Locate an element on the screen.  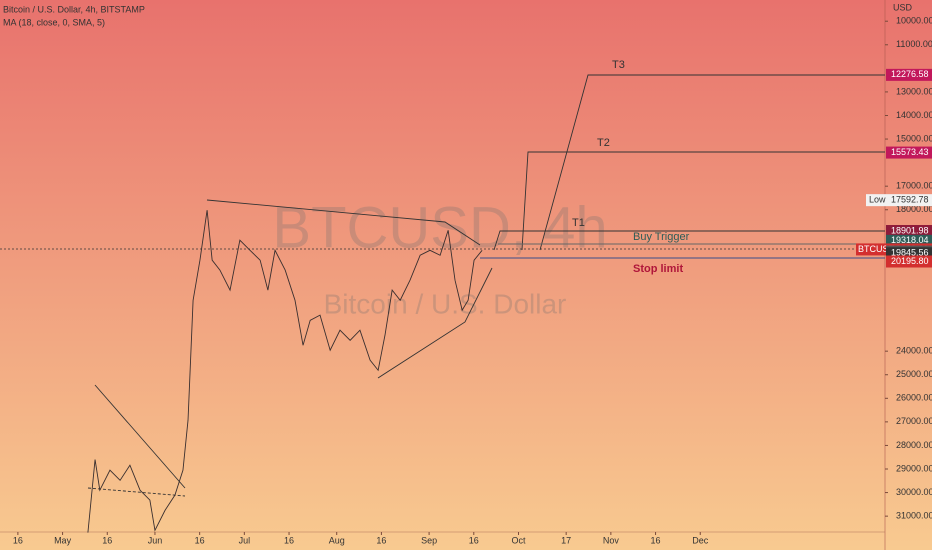
watermark-ticker: BTCUSD, 4h is located at coordinates (439, 227).